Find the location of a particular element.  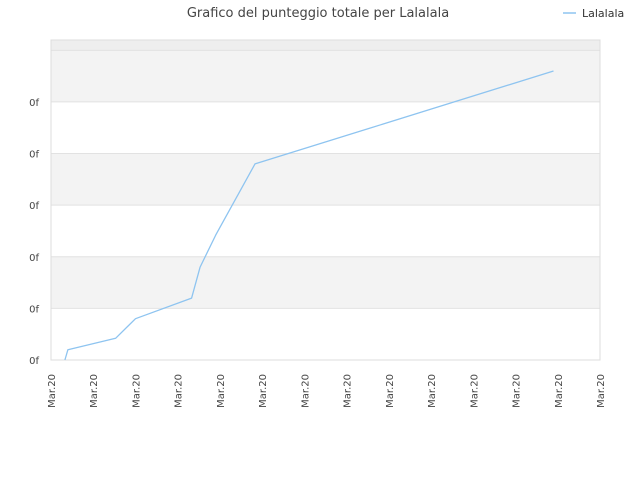

legend-label-lalalala: Lalalala is located at coordinates (603, 13).